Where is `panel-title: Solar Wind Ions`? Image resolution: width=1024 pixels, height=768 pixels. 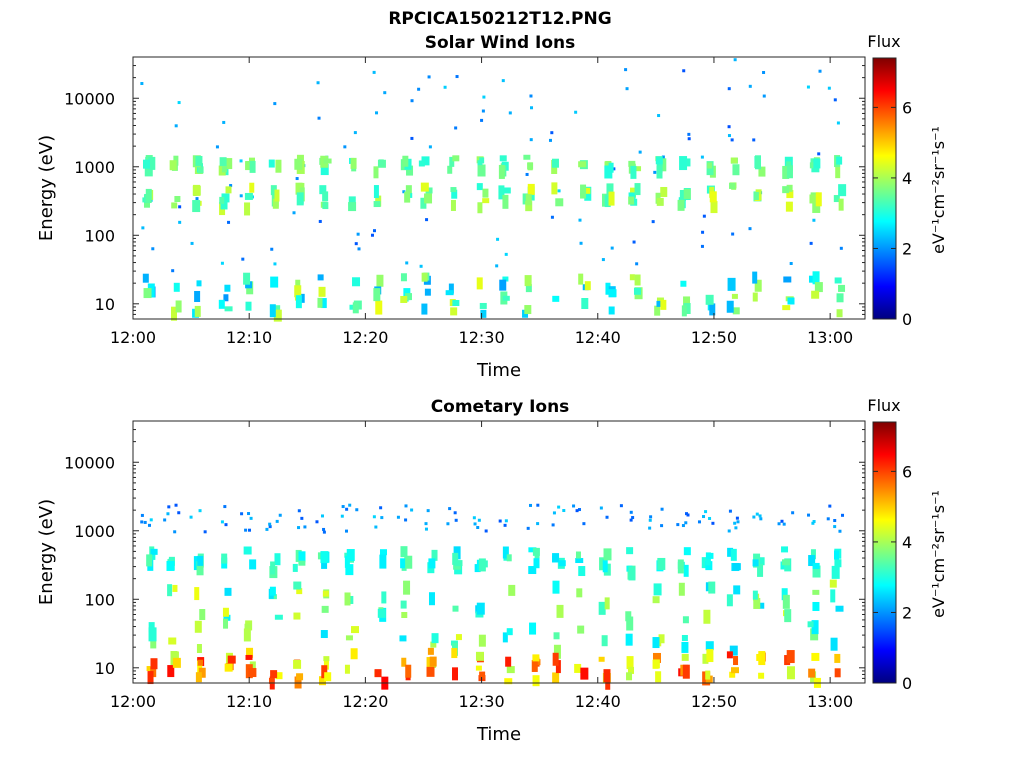 panel-title: Solar Wind Ions is located at coordinates (500, 43).